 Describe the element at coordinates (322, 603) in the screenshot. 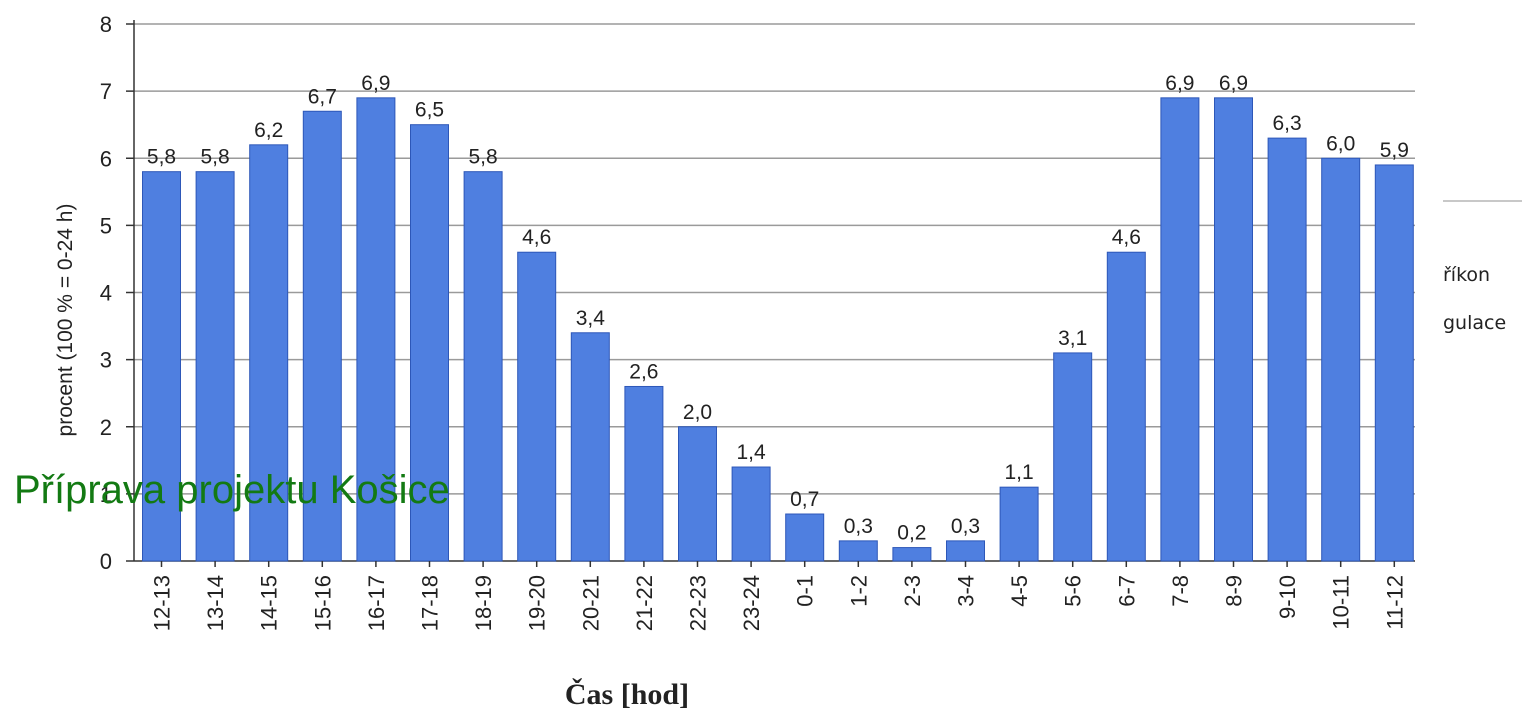

I see `x-tick-label: 15-16` at that location.